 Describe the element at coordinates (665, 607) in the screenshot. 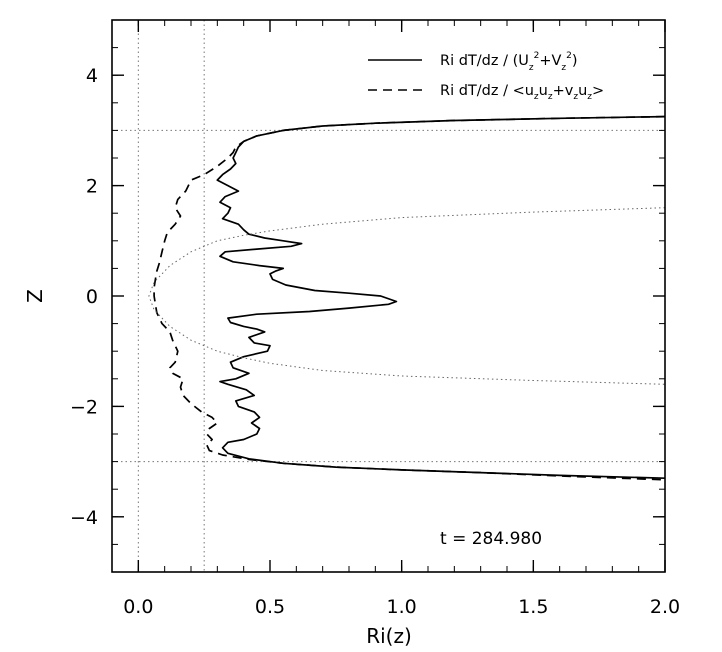

I see `x-tick-label: 2.0` at that location.